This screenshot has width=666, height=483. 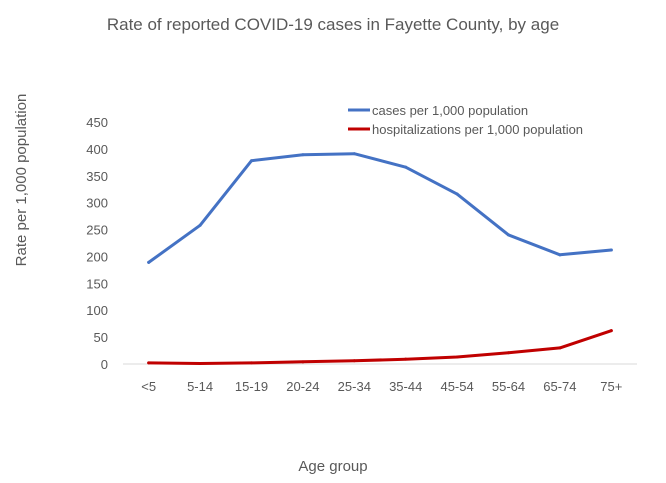 I want to click on y-tick-label: 250, so click(x=97, y=230).